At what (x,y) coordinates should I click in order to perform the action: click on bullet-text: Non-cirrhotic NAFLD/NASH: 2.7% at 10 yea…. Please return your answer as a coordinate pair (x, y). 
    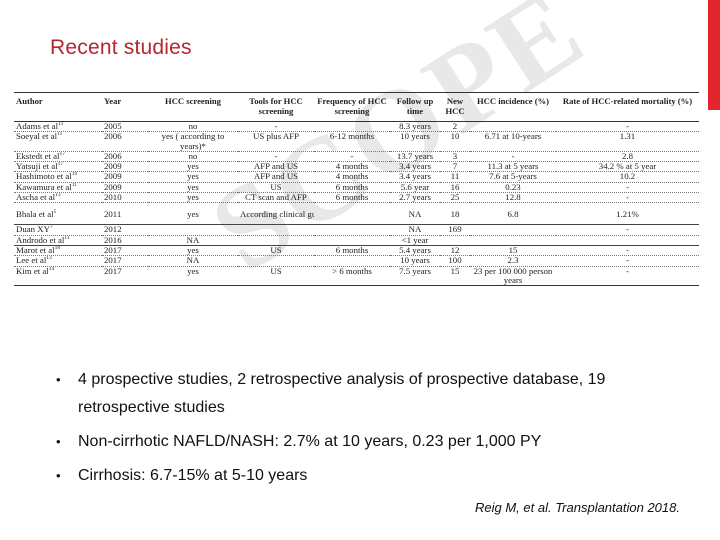
    Looking at the image, I should click on (310, 441).